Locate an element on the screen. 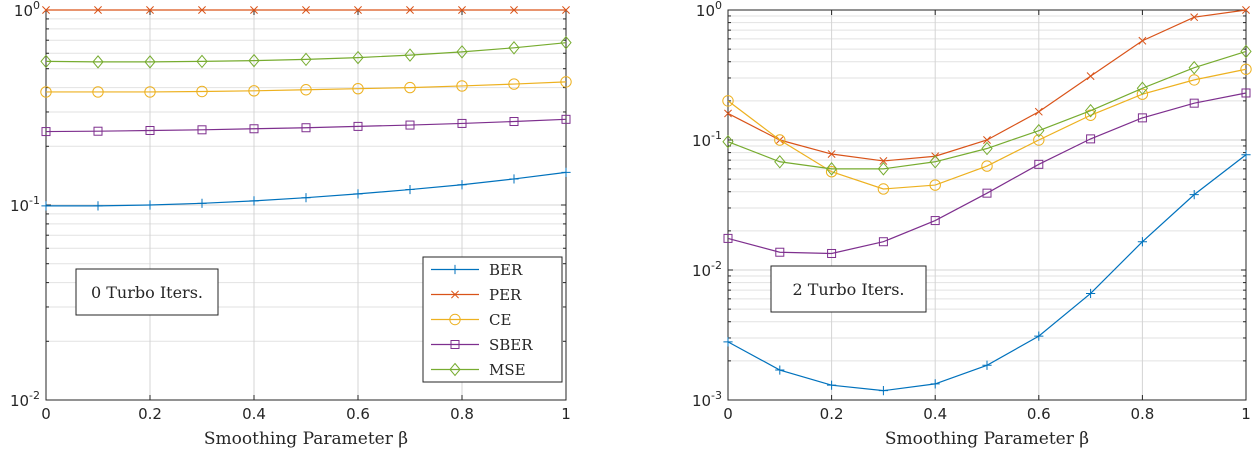  legend-marker-ce is located at coordinates (455, 319).